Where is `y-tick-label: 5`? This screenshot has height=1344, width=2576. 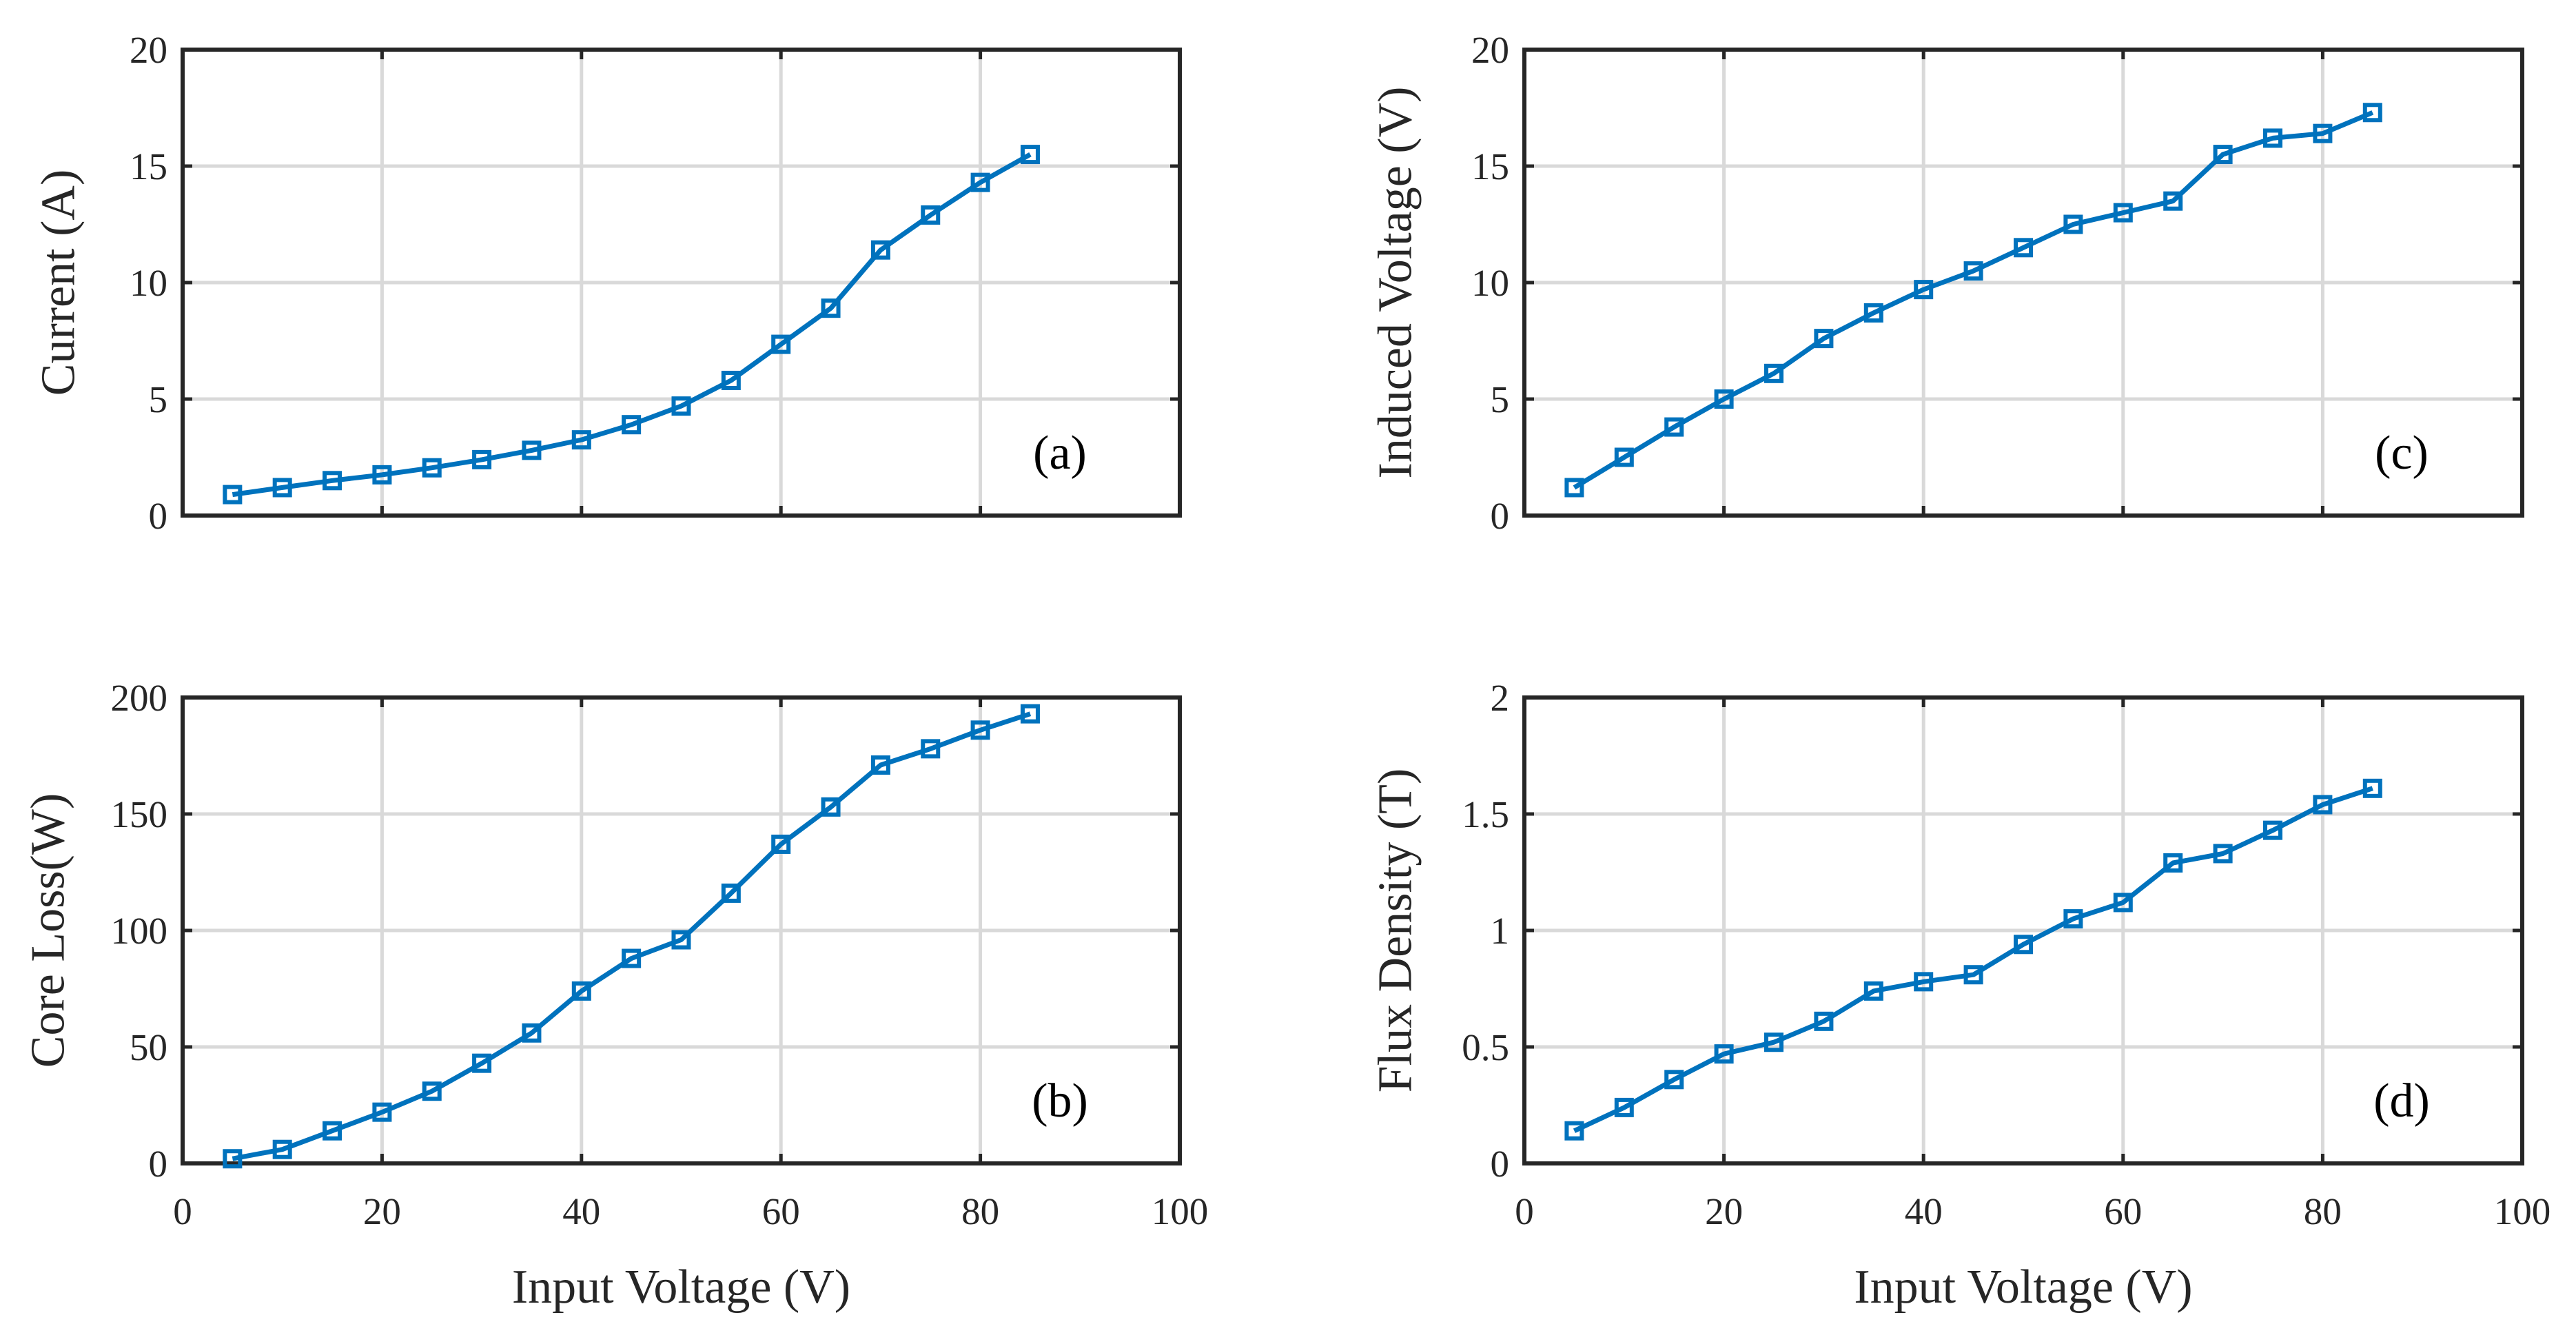 y-tick-label: 5 is located at coordinates (158, 399).